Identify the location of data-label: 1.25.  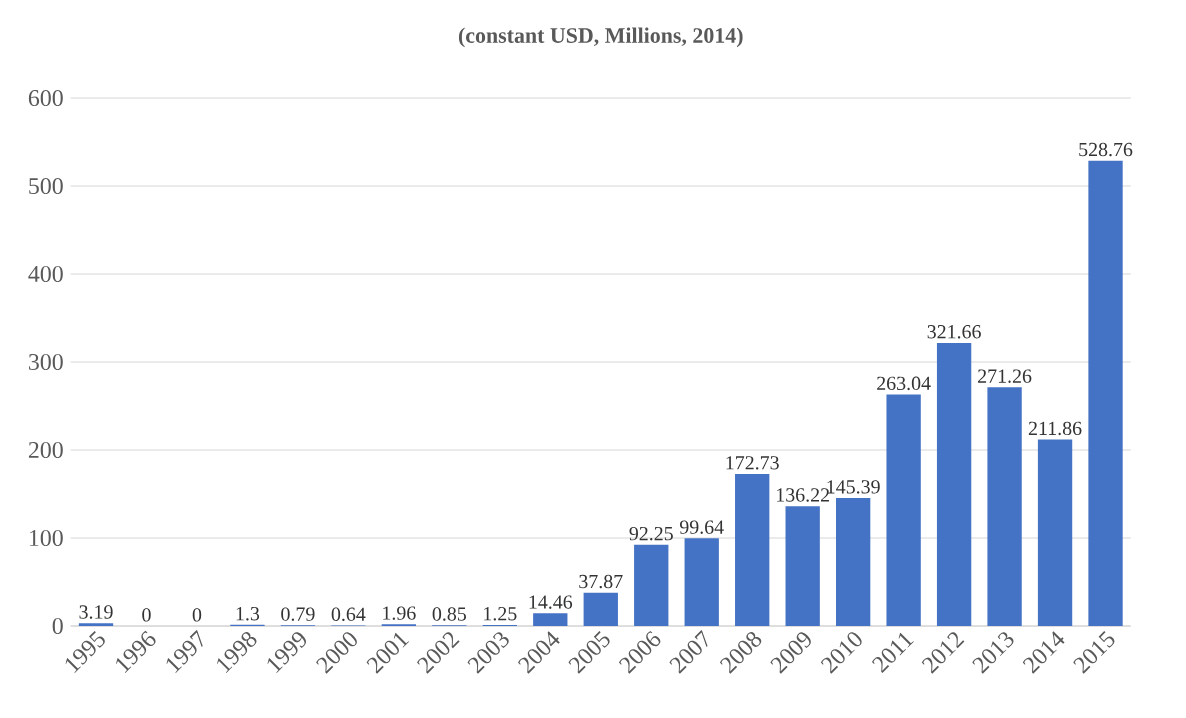
(500, 614).